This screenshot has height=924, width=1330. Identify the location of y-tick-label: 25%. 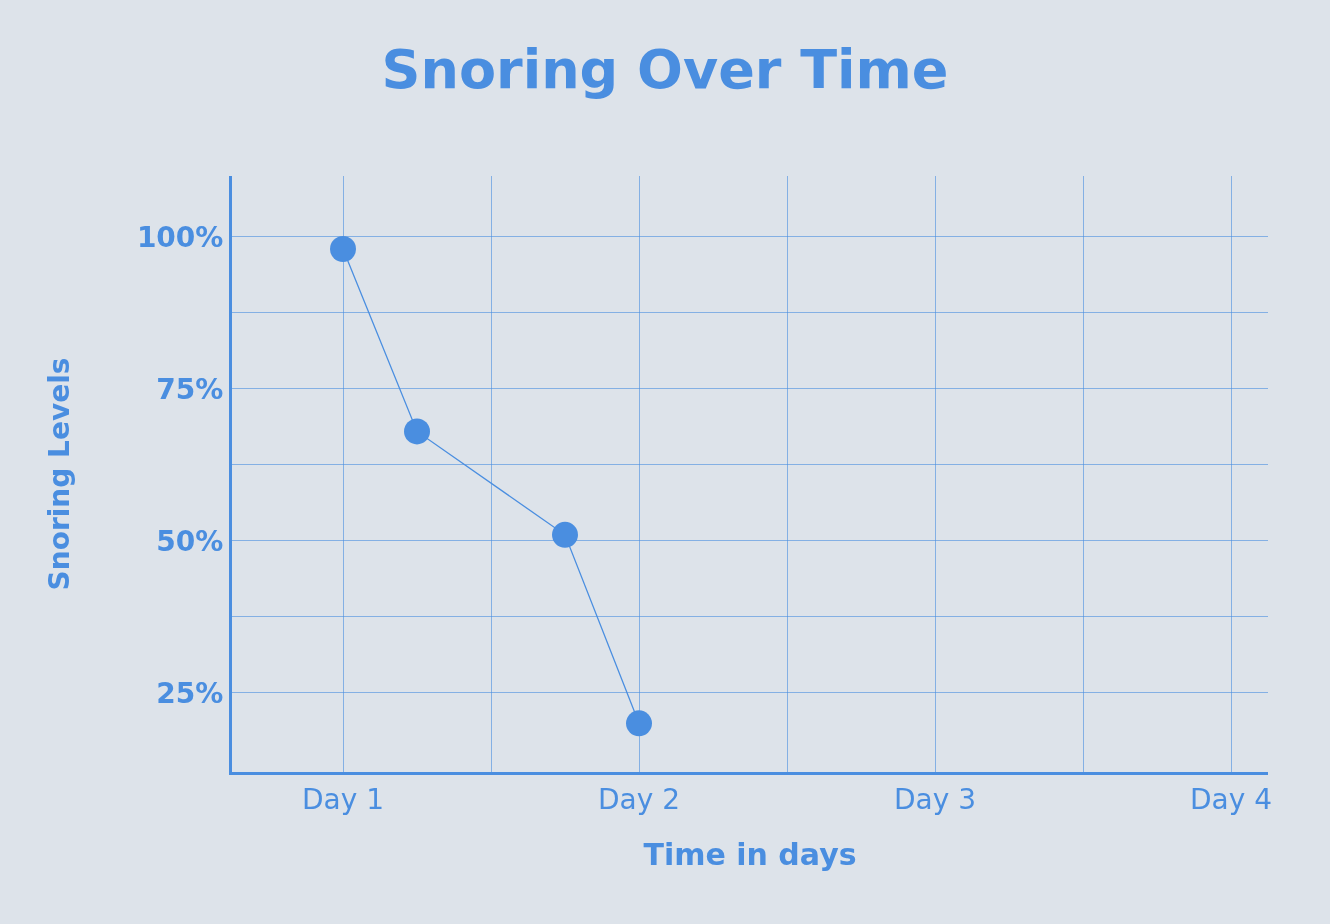
(190, 693).